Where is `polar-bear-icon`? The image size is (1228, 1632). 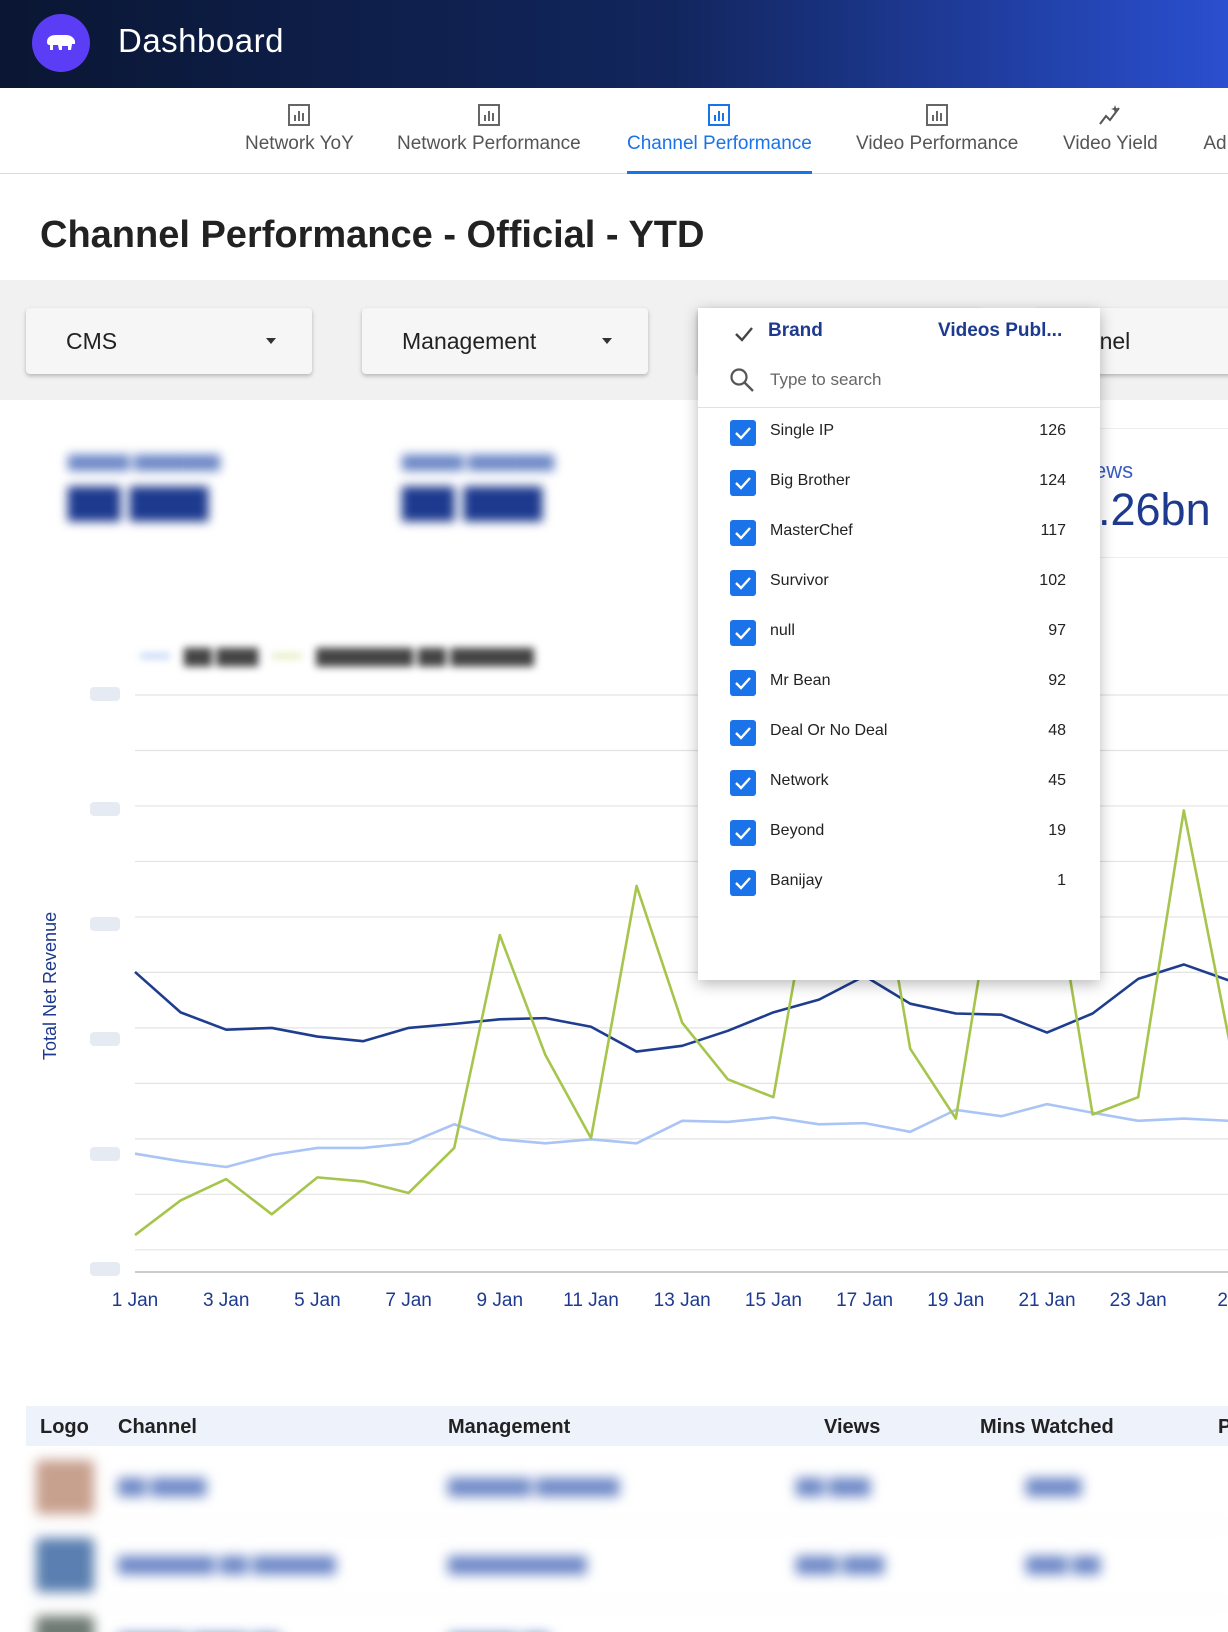 polar-bear-icon is located at coordinates (61, 42).